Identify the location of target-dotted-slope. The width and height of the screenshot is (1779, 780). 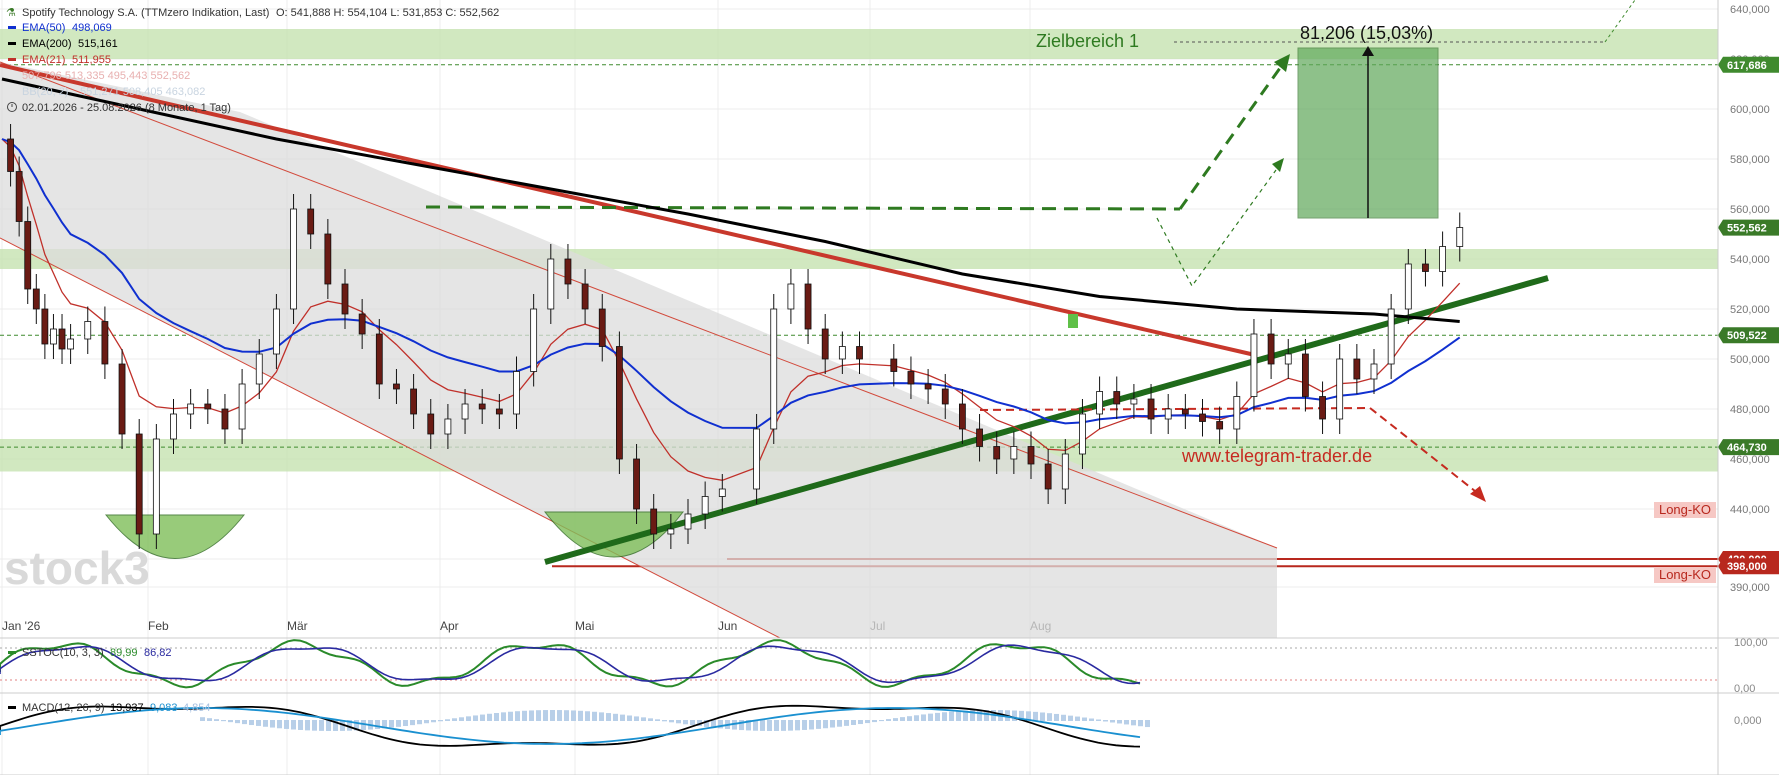
(1620, 21).